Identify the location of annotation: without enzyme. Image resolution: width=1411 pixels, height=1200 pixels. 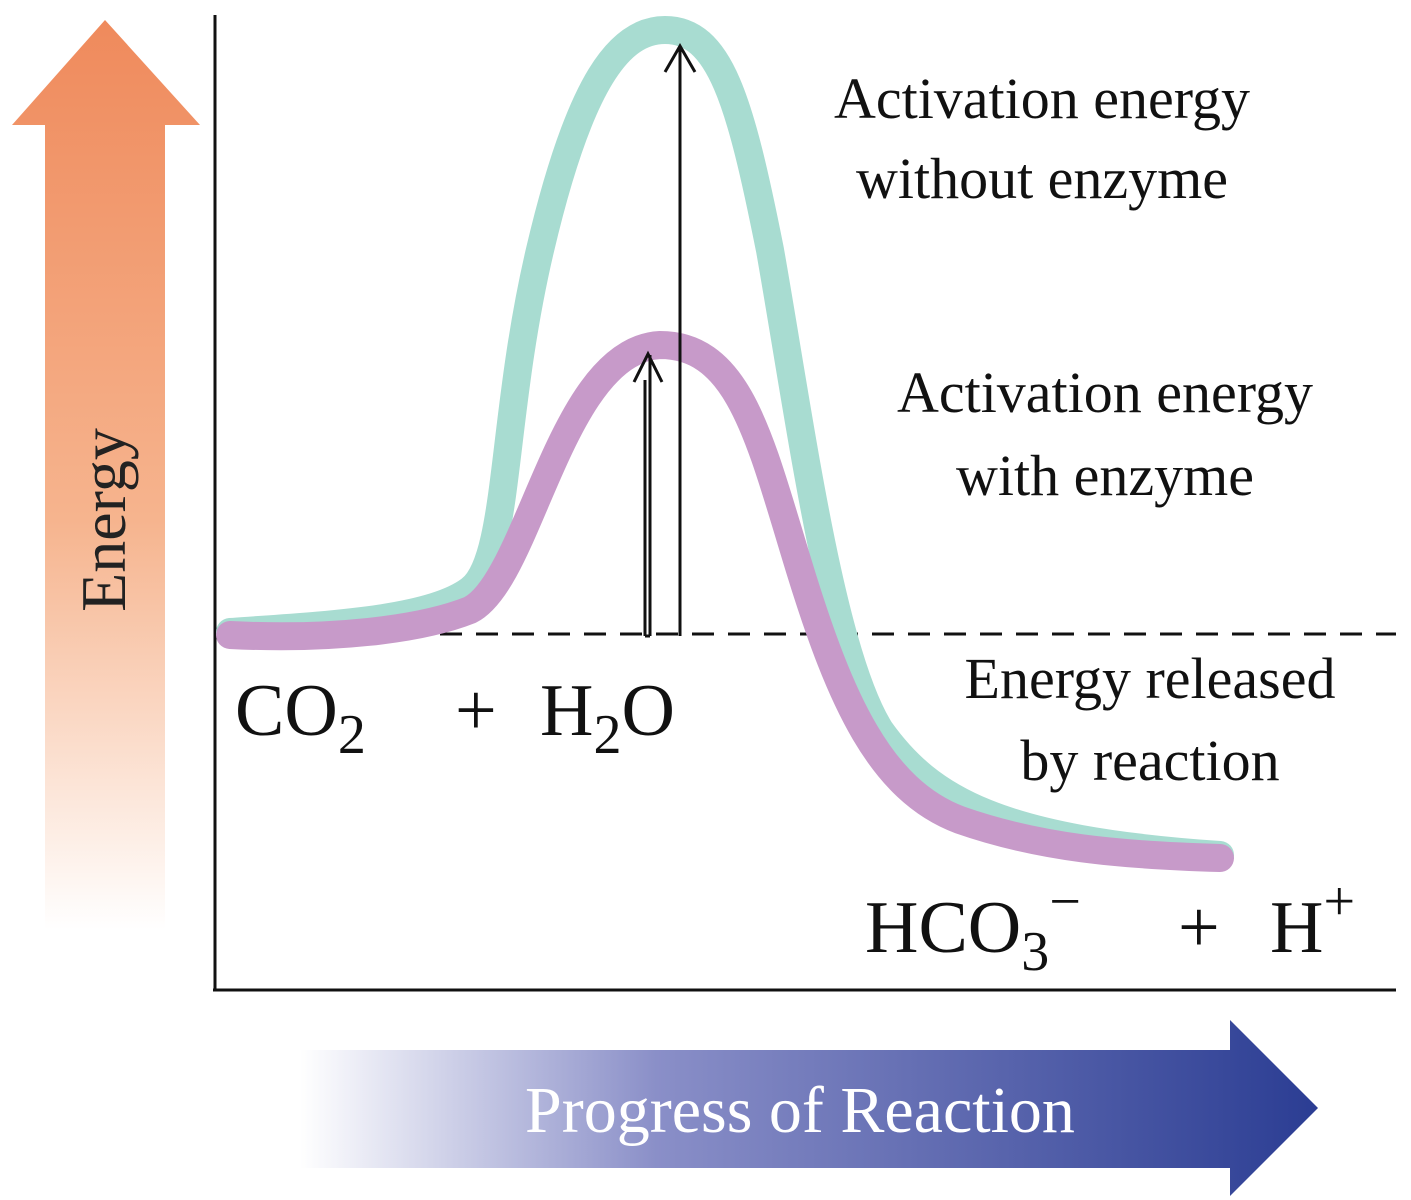
(1042, 178).